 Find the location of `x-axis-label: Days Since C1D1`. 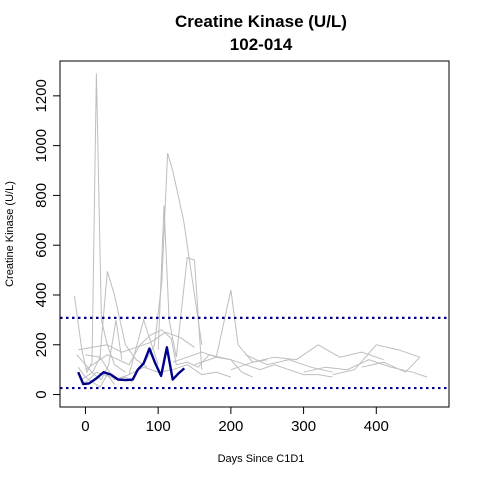

x-axis-label: Days Since C1D1 is located at coordinates (261, 459).